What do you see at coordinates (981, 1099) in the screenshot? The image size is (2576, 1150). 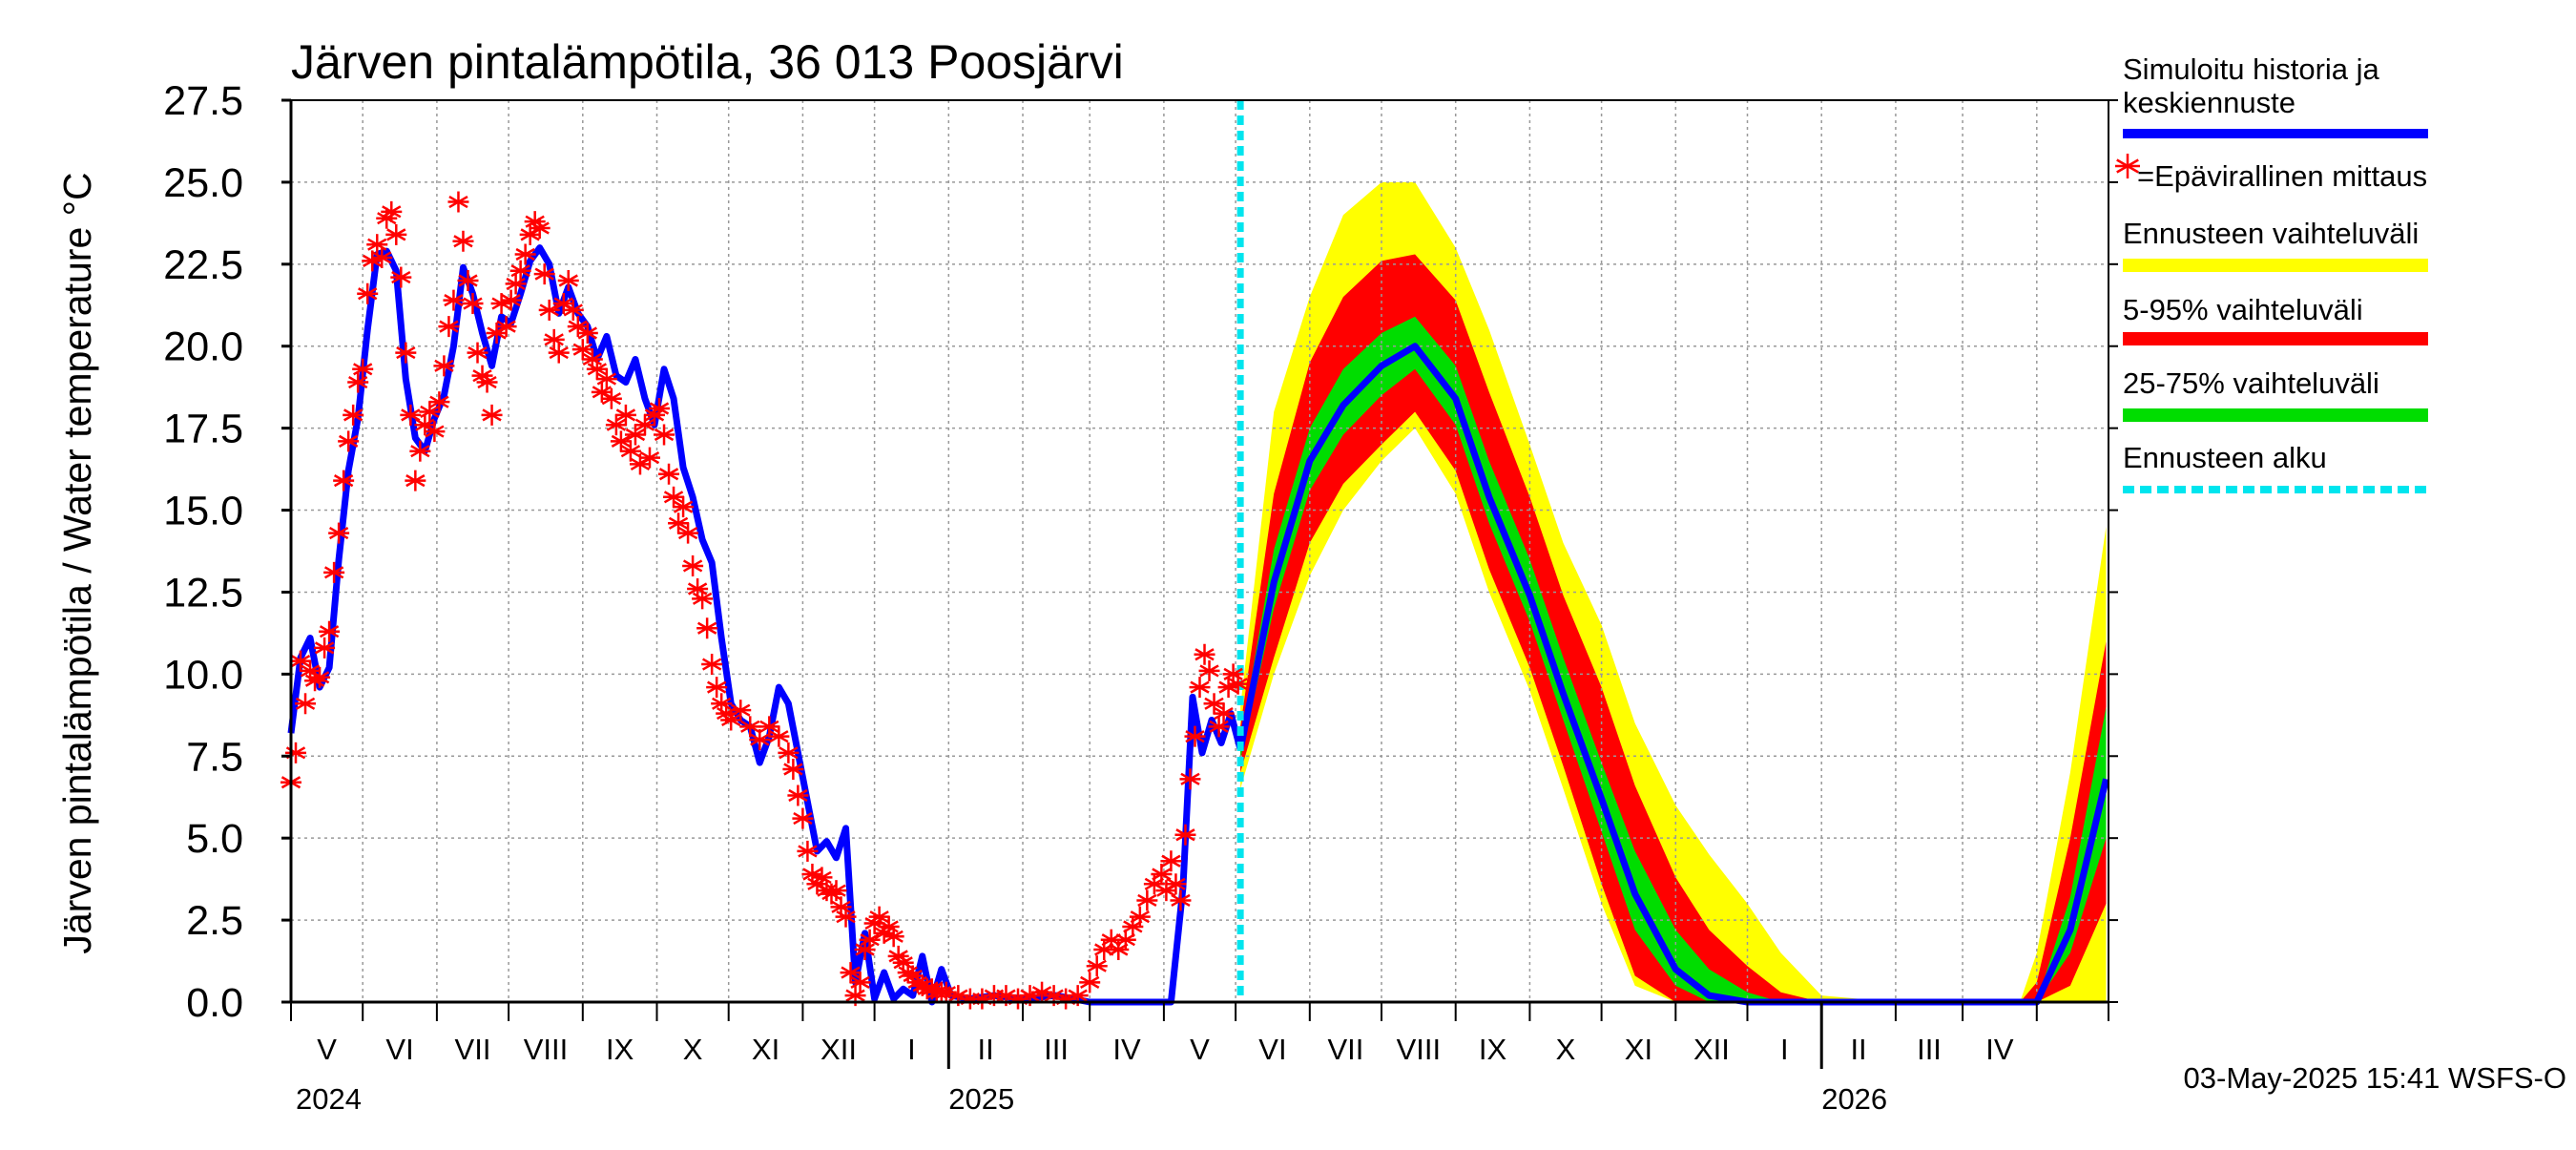 I see `year-tick-label: 2025` at bounding box center [981, 1099].